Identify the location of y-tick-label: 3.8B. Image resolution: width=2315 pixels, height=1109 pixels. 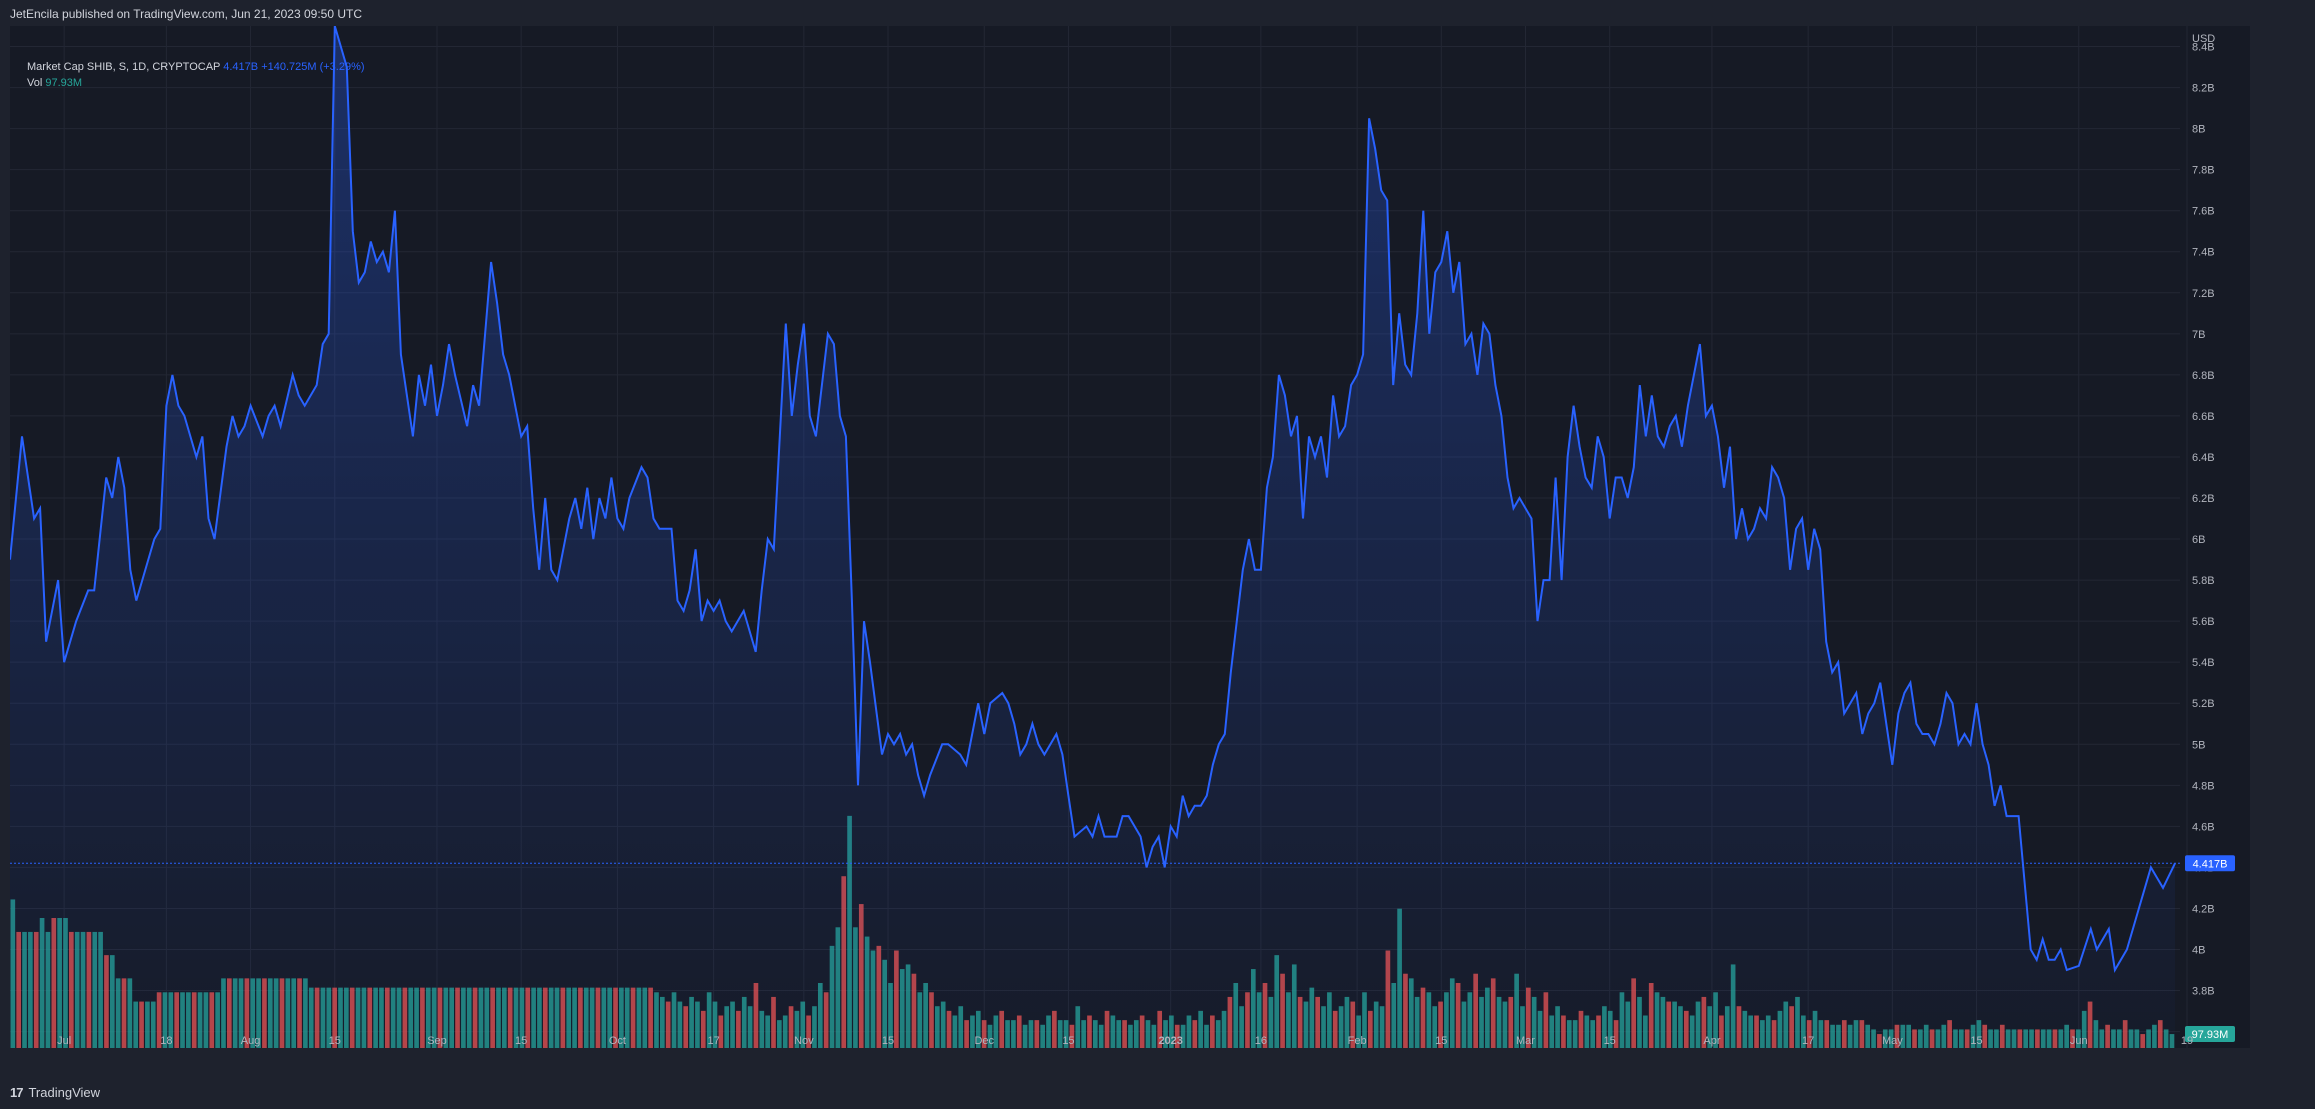
(2203, 992).